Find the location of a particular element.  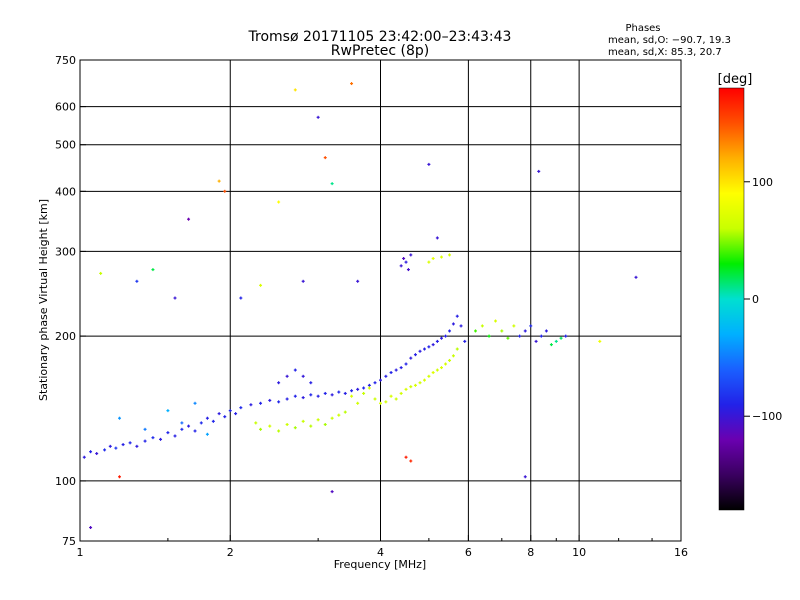

y-tick-label: 600 is located at coordinates (65, 107).